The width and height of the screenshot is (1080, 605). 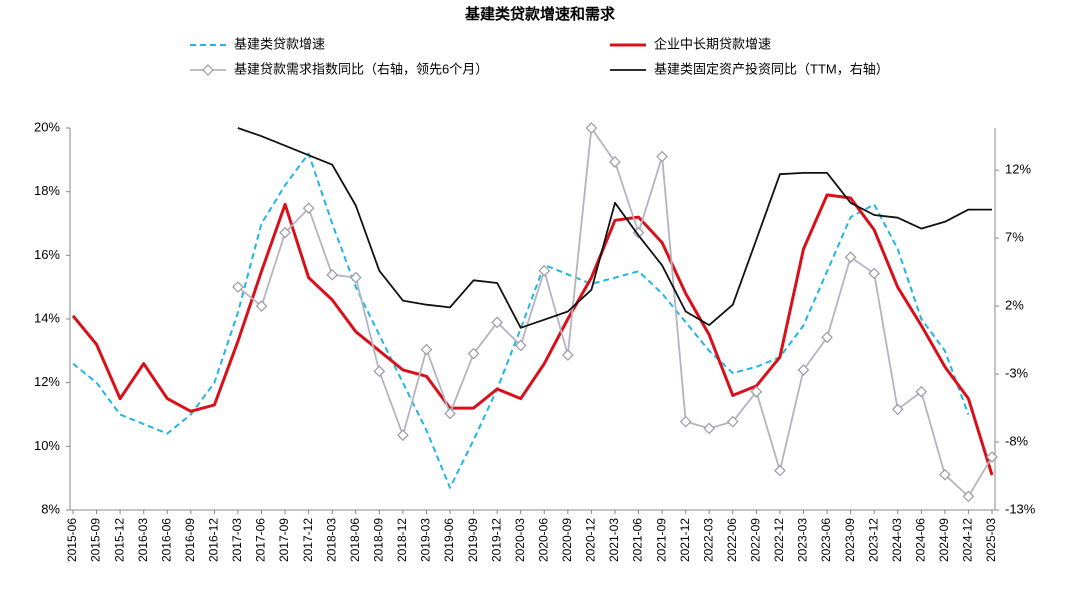 What do you see at coordinates (355, 540) in the screenshot?
I see `x-tick-label: 2018-06` at bounding box center [355, 540].